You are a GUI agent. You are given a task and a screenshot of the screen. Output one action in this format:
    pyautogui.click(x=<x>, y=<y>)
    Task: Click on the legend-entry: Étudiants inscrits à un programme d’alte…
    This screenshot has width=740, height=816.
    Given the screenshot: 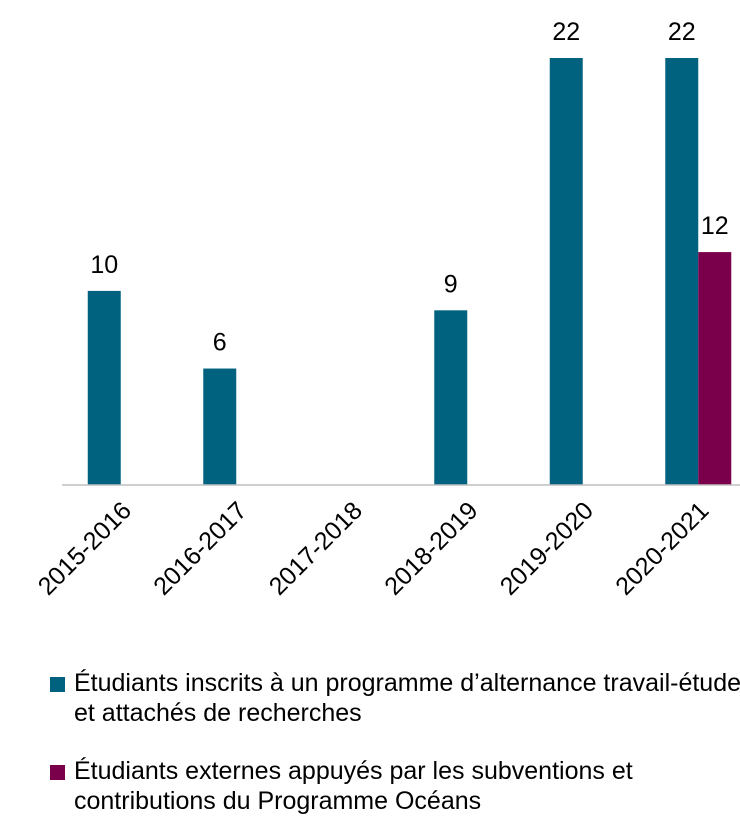 What is the action you would take?
    pyautogui.click(x=395, y=698)
    